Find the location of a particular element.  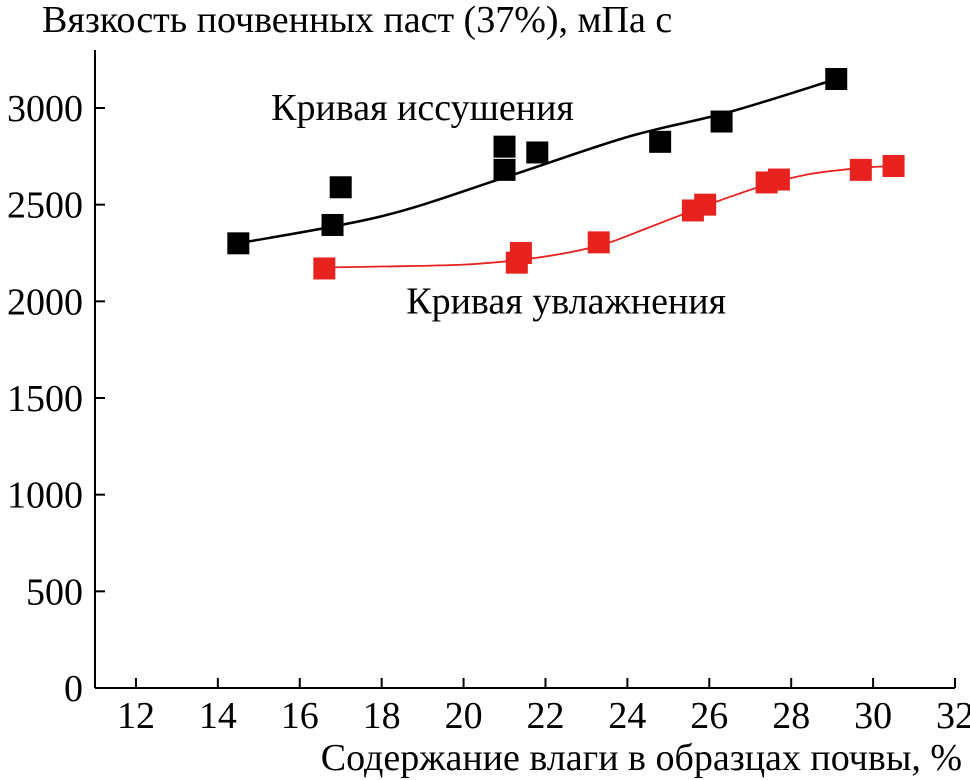

x-tick-label: 32 is located at coordinates (953, 716).